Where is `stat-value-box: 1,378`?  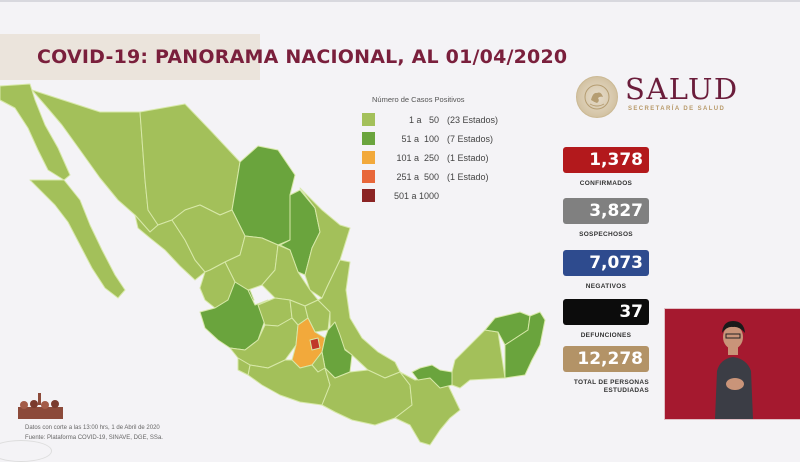 stat-value-box: 1,378 is located at coordinates (606, 160).